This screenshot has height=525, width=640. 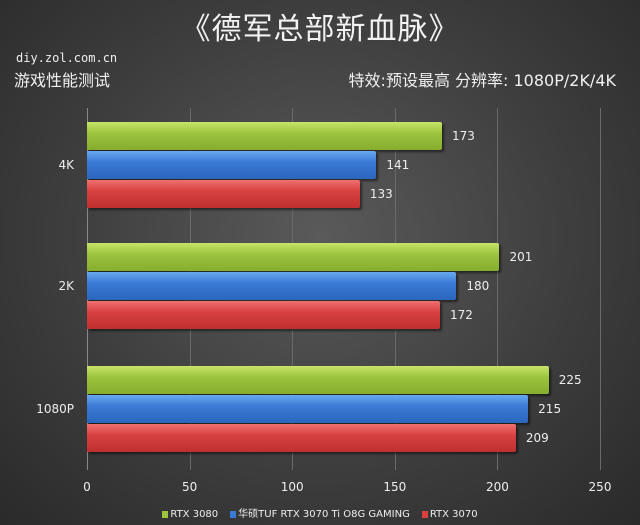 I want to click on data-label: 180, so click(x=478, y=286).